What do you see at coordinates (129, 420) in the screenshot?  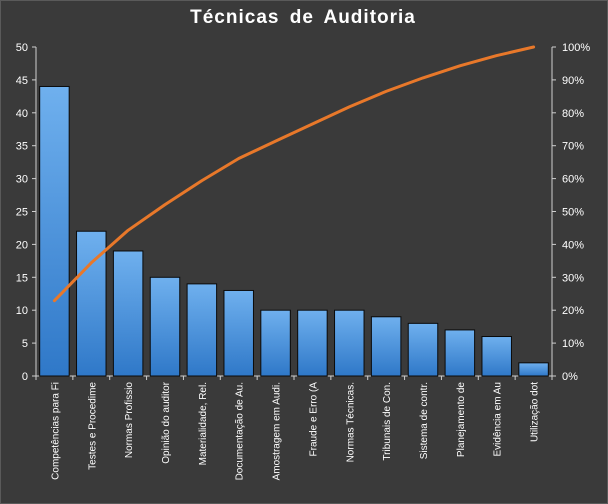 I see `x-tick-label: Normas Profissio` at bounding box center [129, 420].